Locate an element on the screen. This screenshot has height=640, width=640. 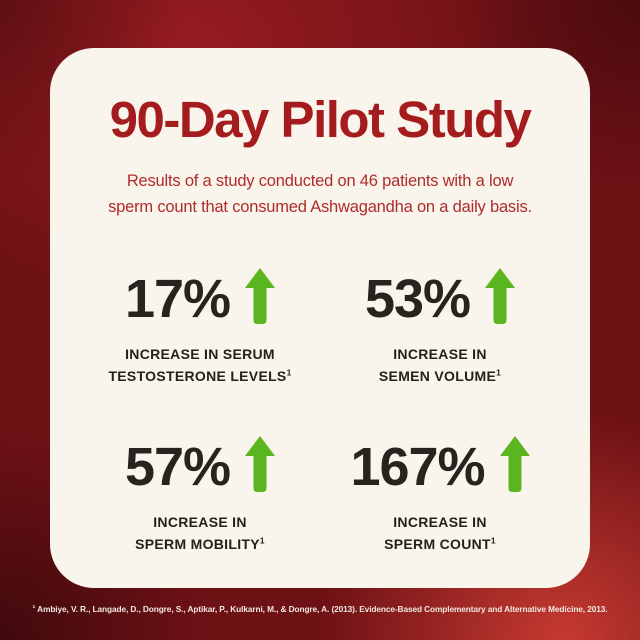
stat-value-row: 53% is located at coordinates (440, 298).